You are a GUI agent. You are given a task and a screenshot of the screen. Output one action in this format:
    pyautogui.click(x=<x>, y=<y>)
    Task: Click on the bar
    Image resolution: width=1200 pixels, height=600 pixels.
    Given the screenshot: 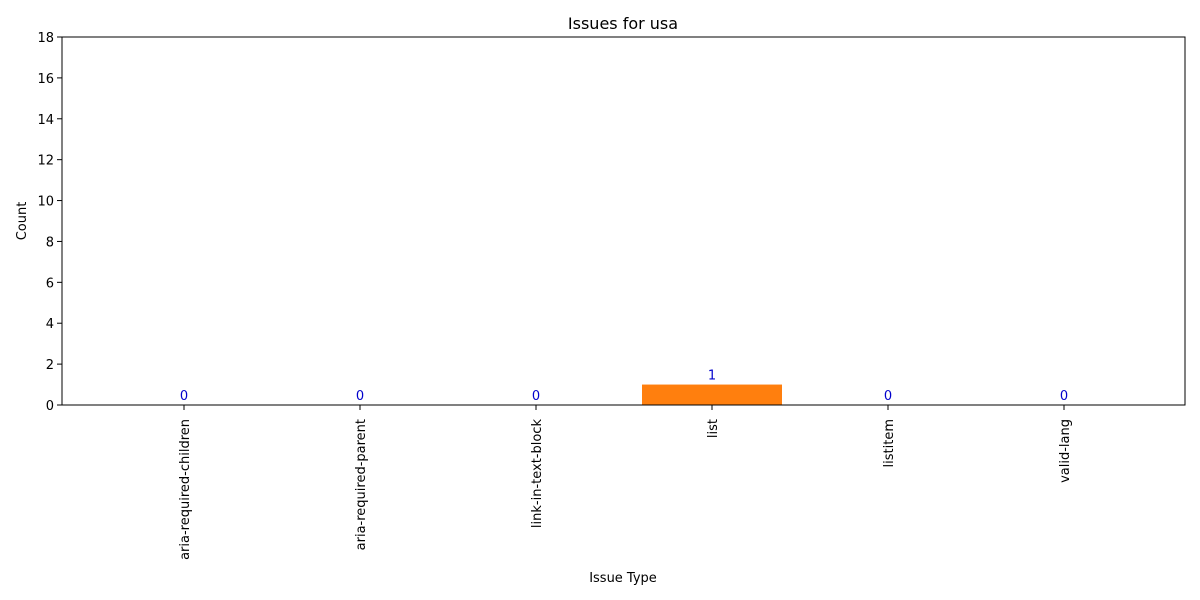 What is the action you would take?
    pyautogui.click(x=712, y=394)
    